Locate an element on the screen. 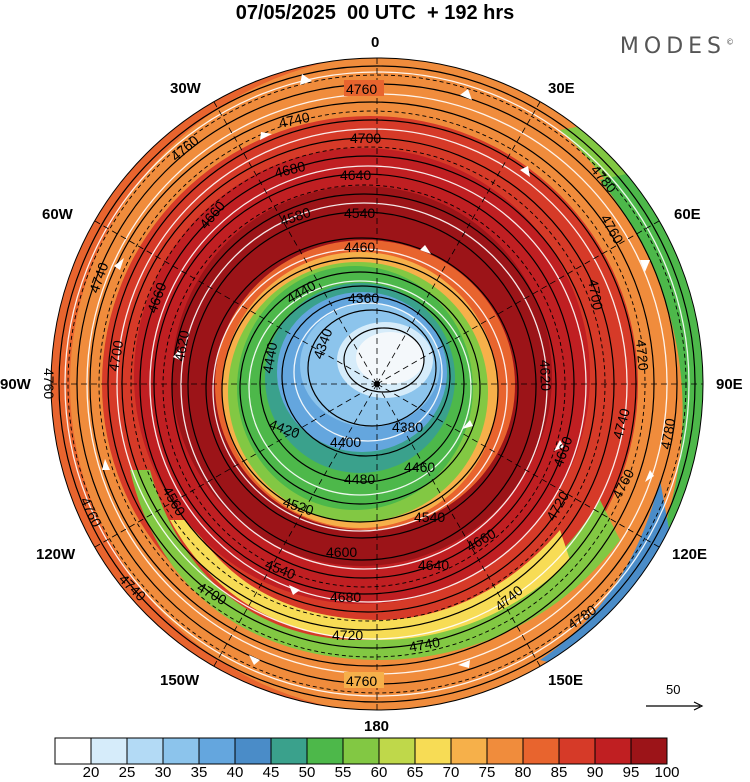  contour-label: 4600 is located at coordinates (341, 552).